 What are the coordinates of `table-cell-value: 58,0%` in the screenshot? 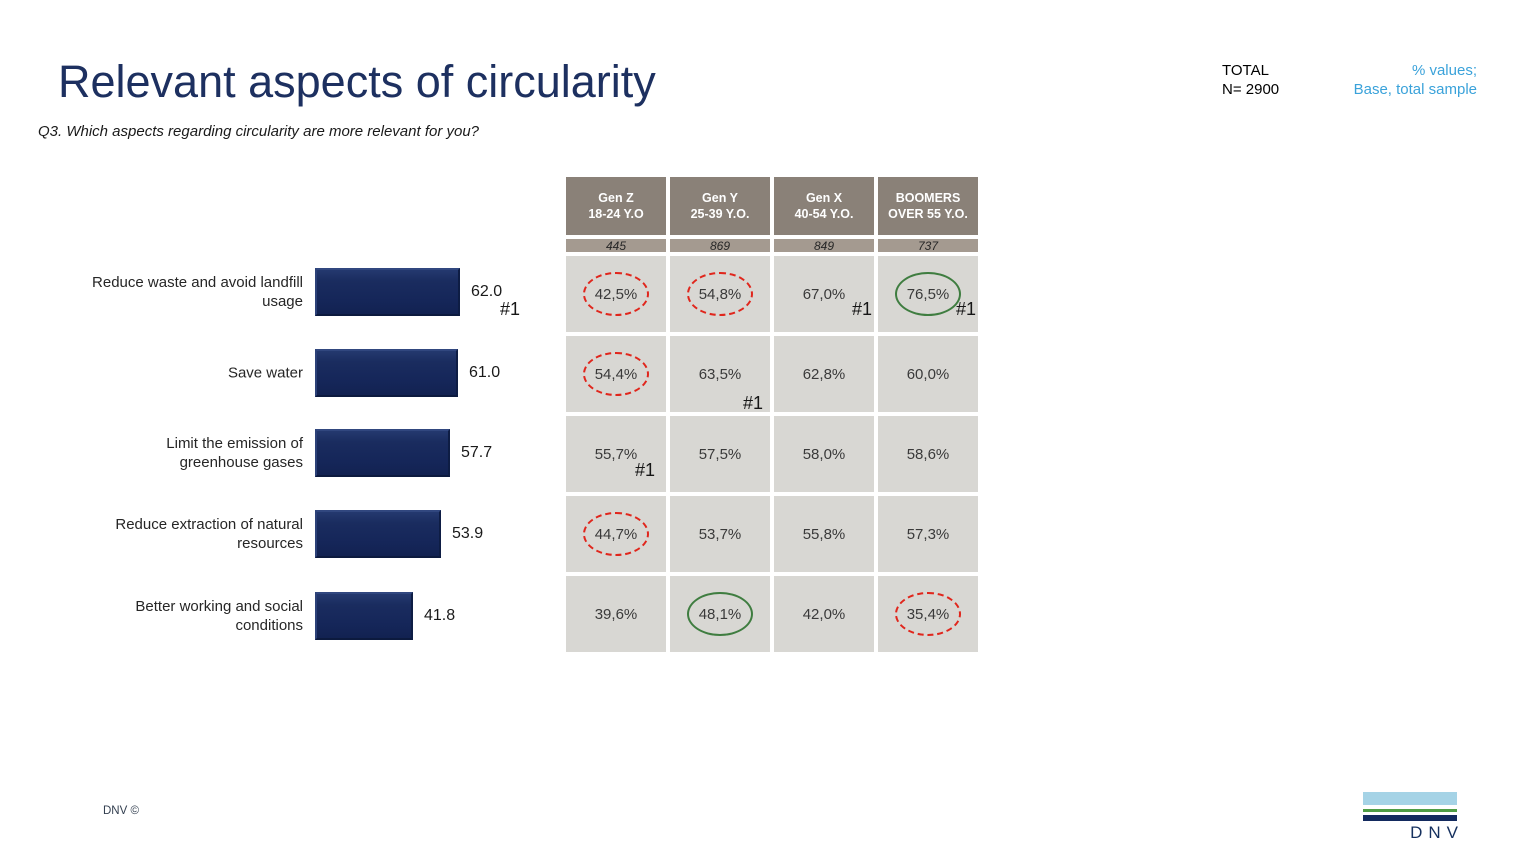 It's located at (824, 454).